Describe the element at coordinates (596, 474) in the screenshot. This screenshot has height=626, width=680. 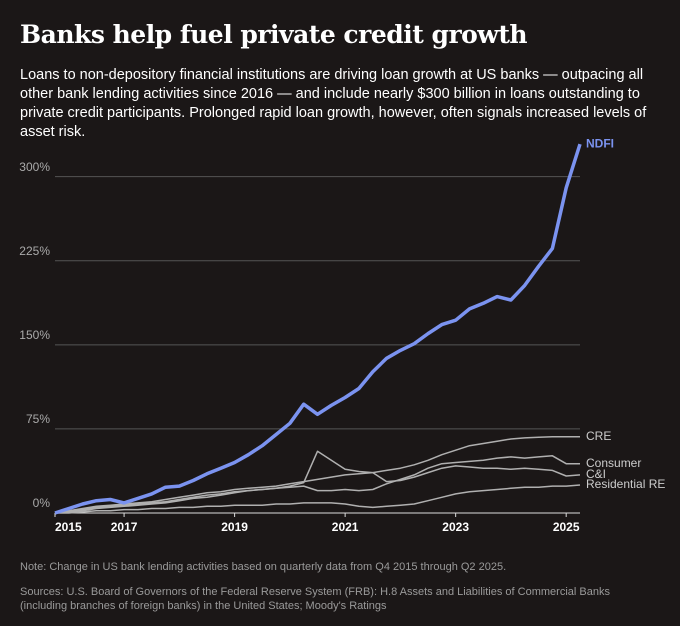
I see `series-label: C&I` at that location.